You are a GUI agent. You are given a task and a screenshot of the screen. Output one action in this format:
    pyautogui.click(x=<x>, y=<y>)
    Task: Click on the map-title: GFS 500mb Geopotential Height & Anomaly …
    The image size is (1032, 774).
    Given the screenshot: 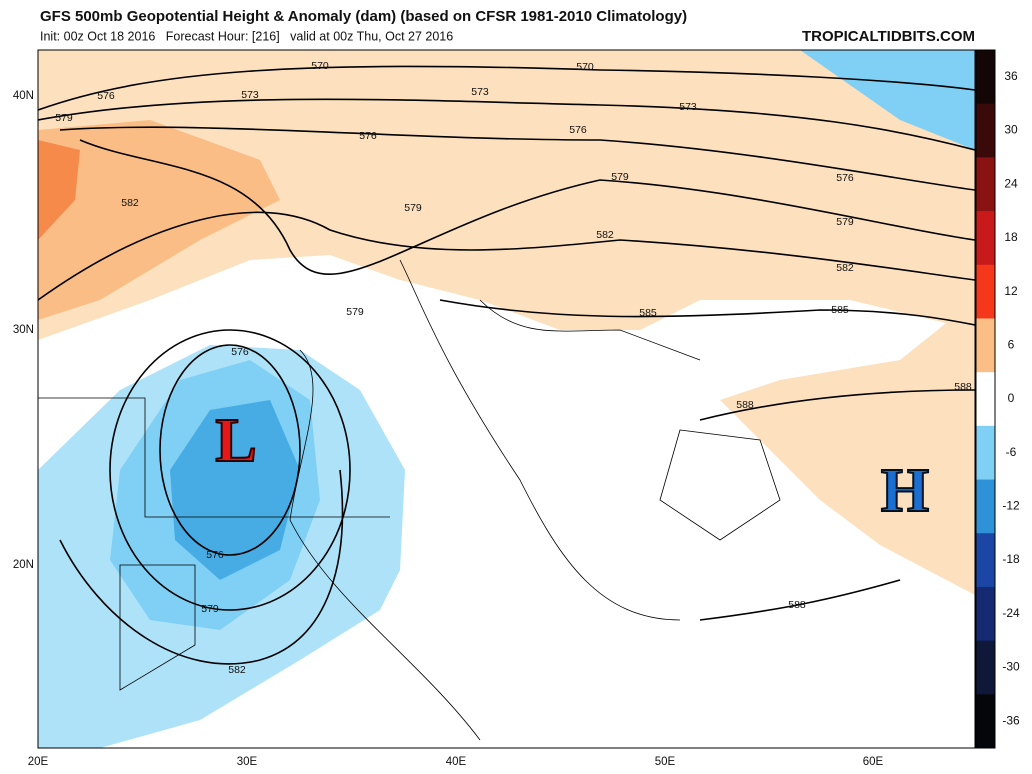 What is the action you would take?
    pyautogui.click(x=363, y=16)
    